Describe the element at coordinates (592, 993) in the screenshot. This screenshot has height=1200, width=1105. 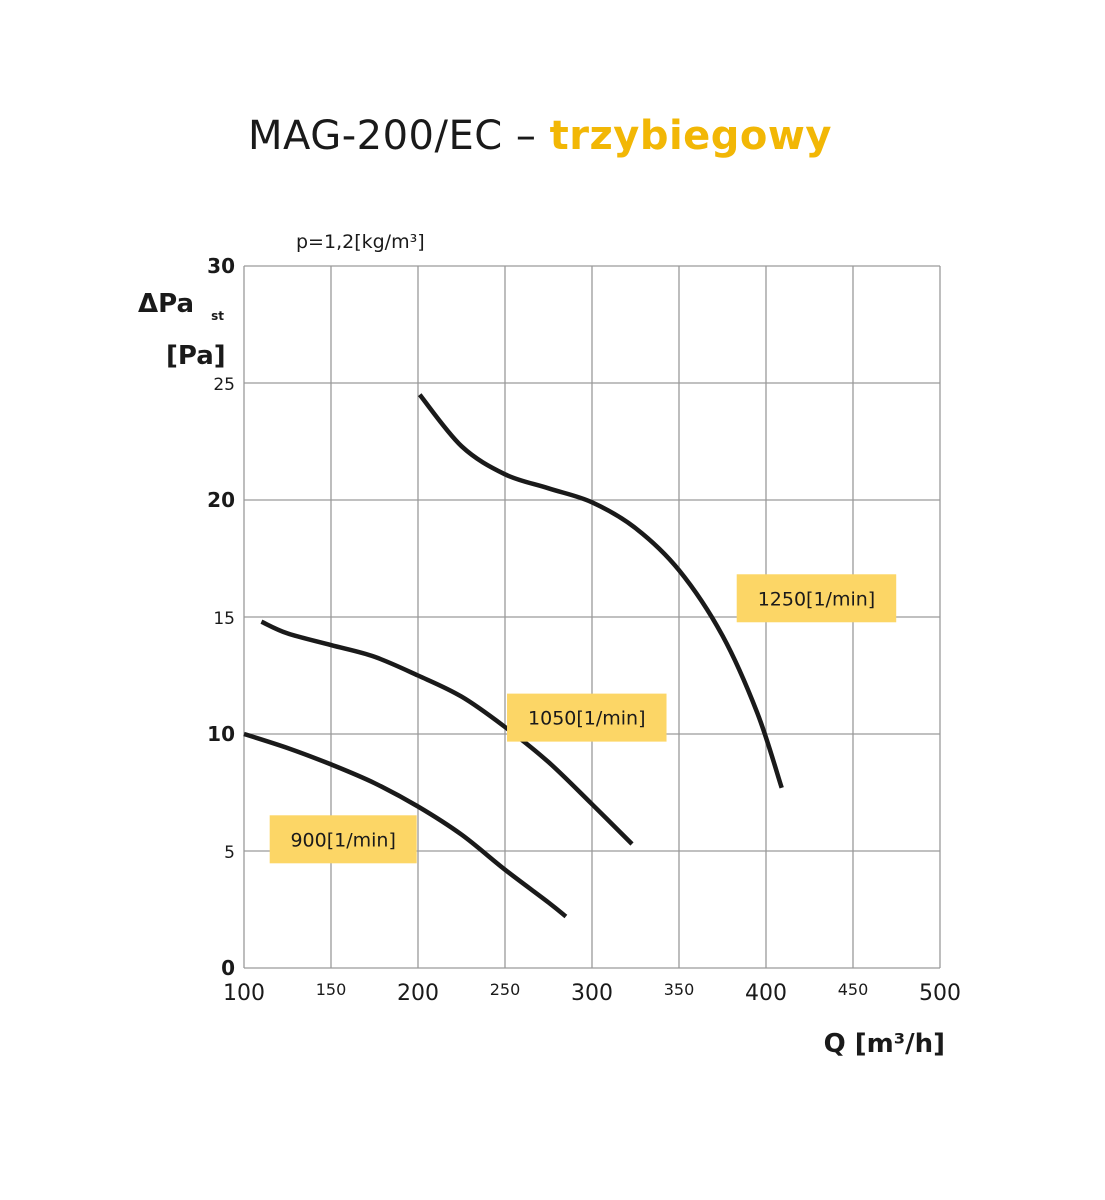
I see `x-tick-label-300: 300` at that location.